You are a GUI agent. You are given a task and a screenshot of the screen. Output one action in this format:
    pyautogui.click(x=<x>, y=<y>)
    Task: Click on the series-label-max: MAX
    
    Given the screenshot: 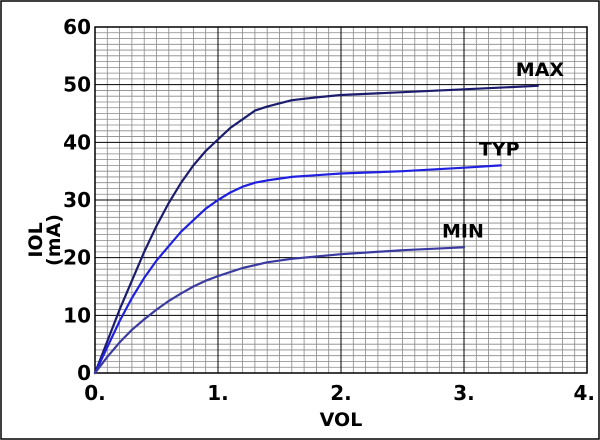 What is the action you would take?
    pyautogui.click(x=540, y=70)
    